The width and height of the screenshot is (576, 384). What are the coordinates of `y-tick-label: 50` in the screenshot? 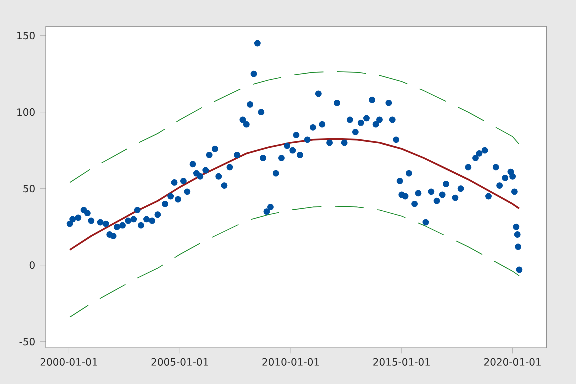 It's located at (29, 189).